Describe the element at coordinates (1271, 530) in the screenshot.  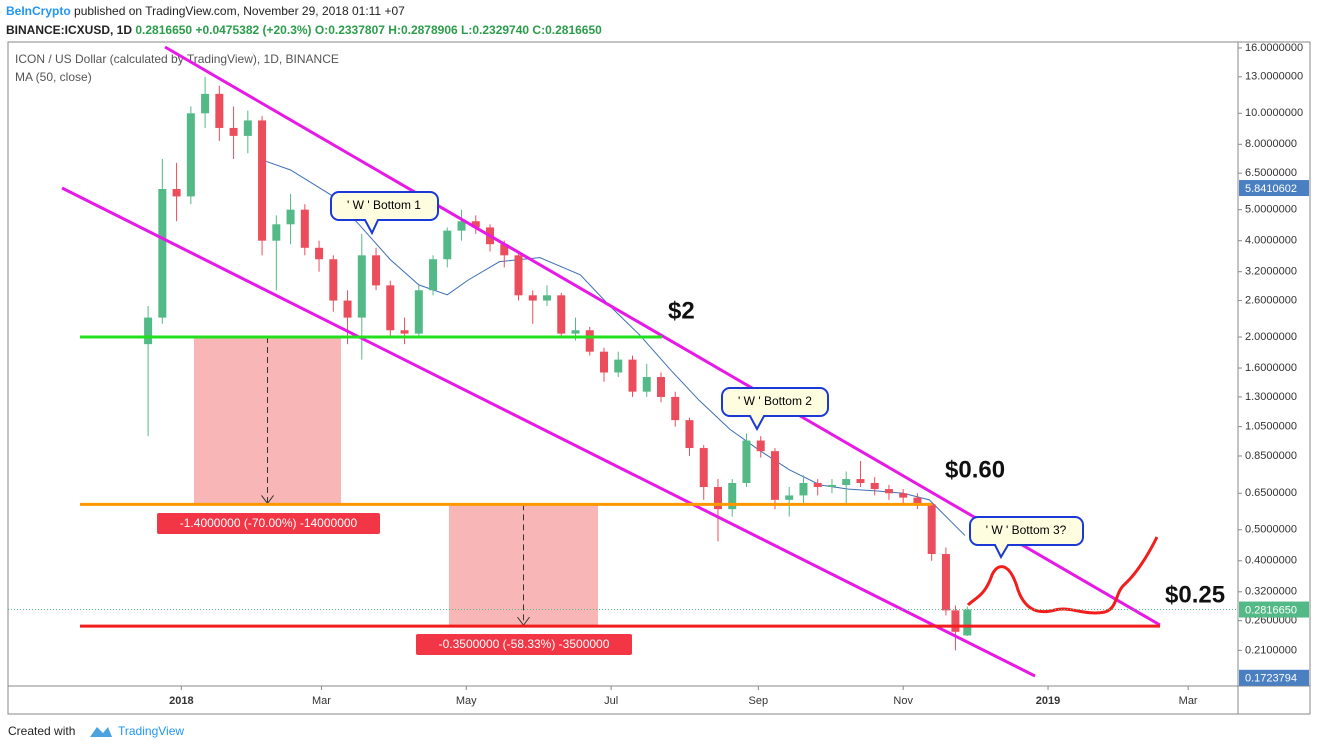
I see `y-tick-label: 0.5000000` at that location.